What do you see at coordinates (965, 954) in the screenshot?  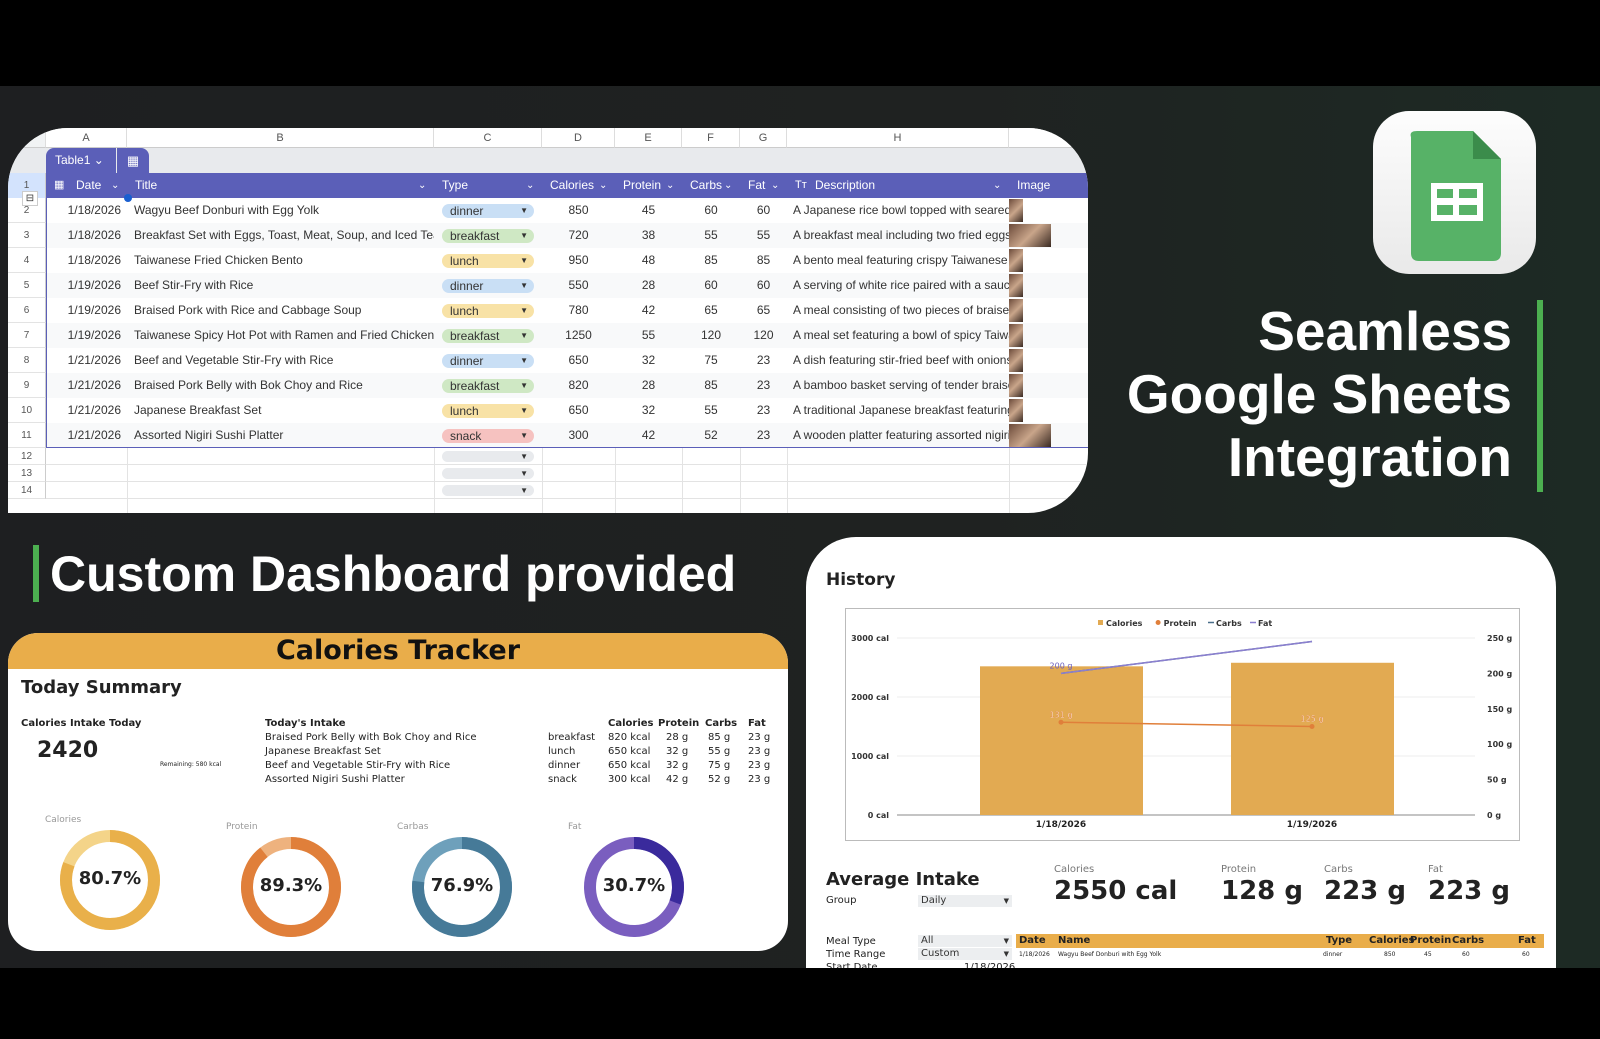 I see `time-range-select: Custom ▼` at bounding box center [965, 954].